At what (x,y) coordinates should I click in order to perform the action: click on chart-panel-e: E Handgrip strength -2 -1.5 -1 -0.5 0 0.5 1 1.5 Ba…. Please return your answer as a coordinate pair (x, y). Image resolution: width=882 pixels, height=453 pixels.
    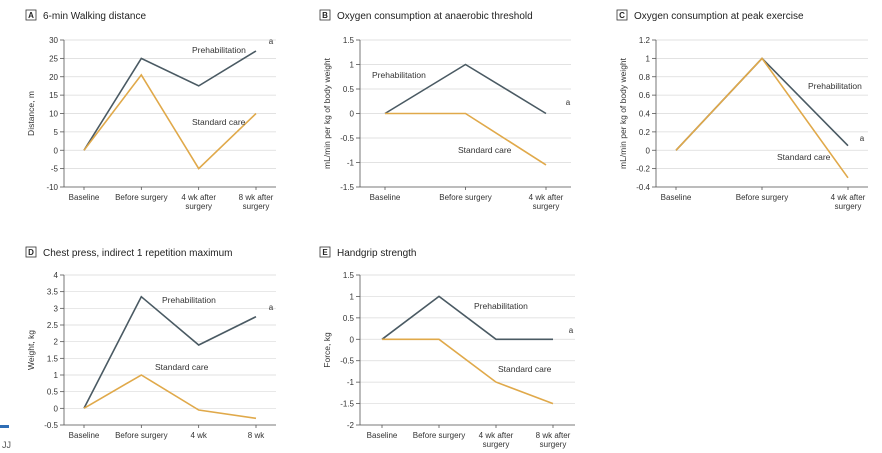
    Looking at the image, I should click on (447, 347).